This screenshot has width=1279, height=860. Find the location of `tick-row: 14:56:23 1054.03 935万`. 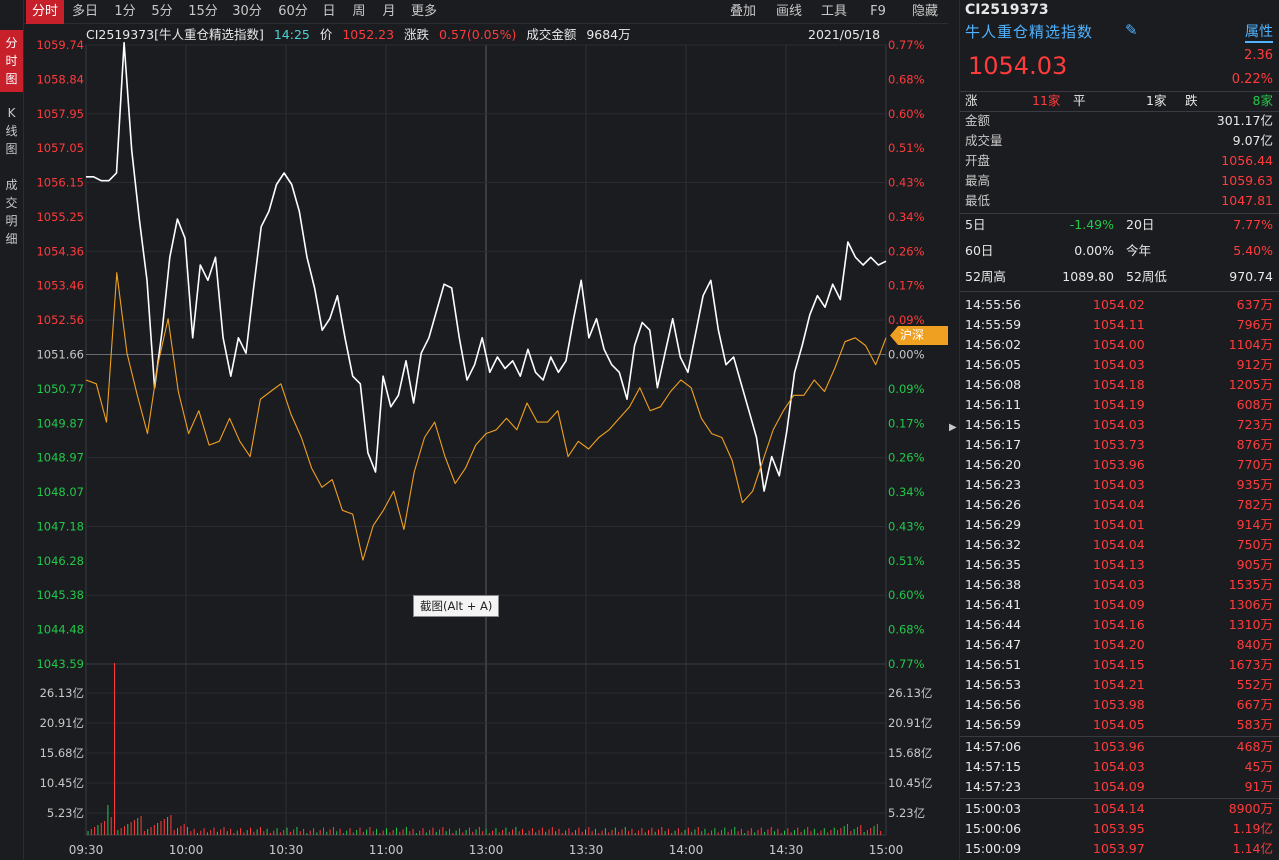

tick-row: 14:56:23 1054.03 935万 is located at coordinates (1119, 485).